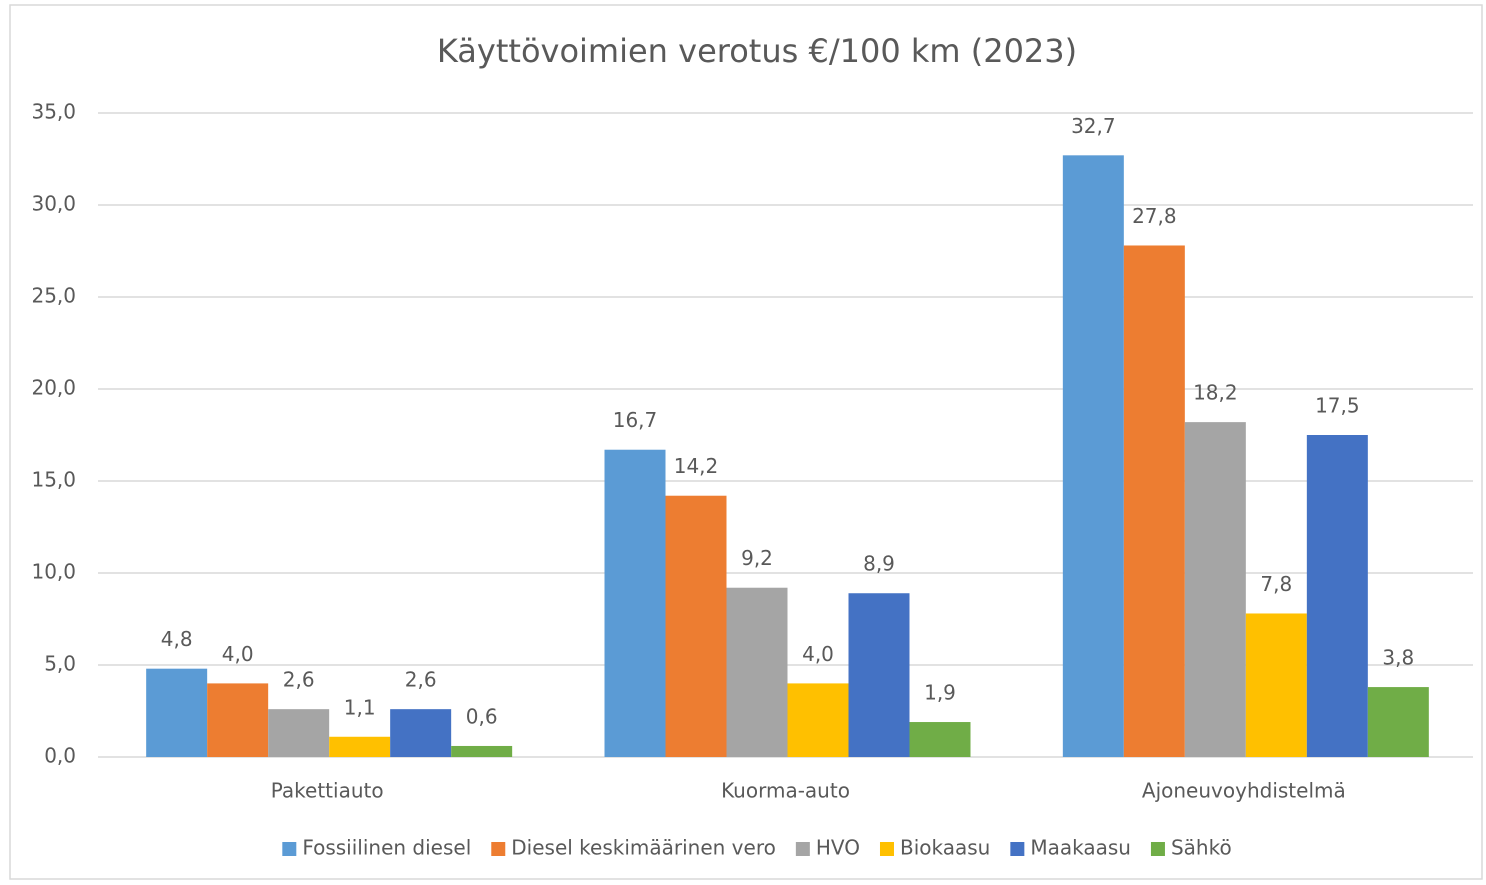  I want to click on x-tick-label: Ajoneuvoyhdistelmä, so click(1244, 791).